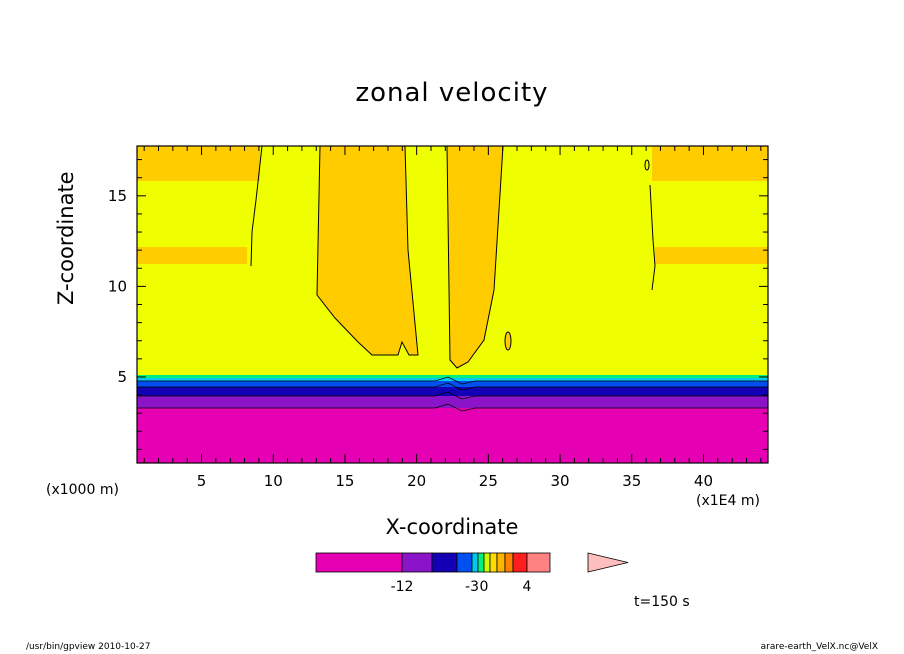  What do you see at coordinates (710, 163) in the screenshot?
I see `positive-band-top-right` at bounding box center [710, 163].